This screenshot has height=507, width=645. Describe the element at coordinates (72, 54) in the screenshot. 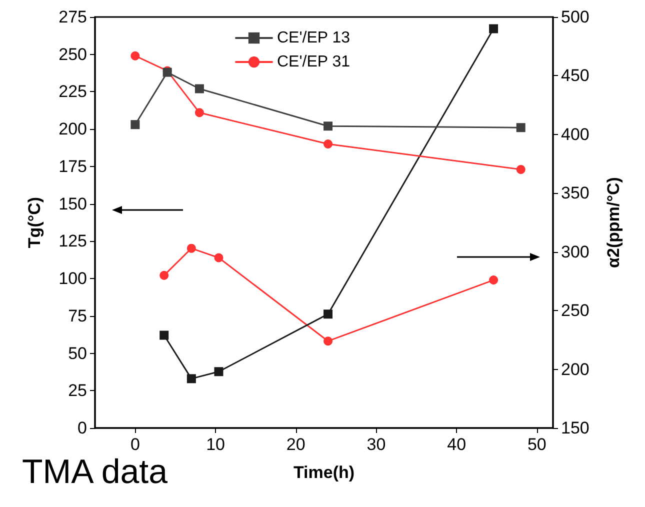

I see `y-tick-label: 250` at that location.